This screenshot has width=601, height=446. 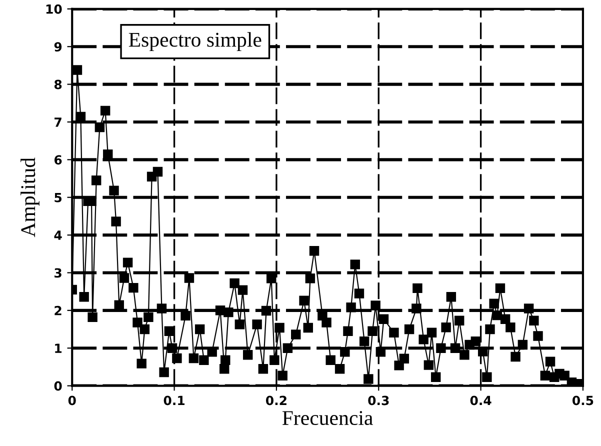 I want to click on y-tick-label: 9, so click(x=58, y=47).